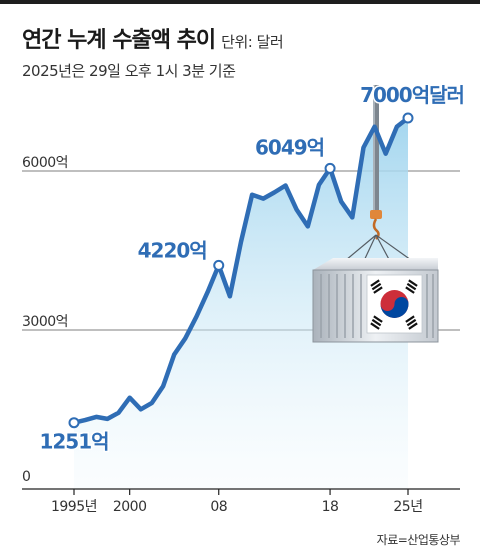  What do you see at coordinates (289, 147) in the screenshot?
I see `data-label: 6049억` at bounding box center [289, 147].